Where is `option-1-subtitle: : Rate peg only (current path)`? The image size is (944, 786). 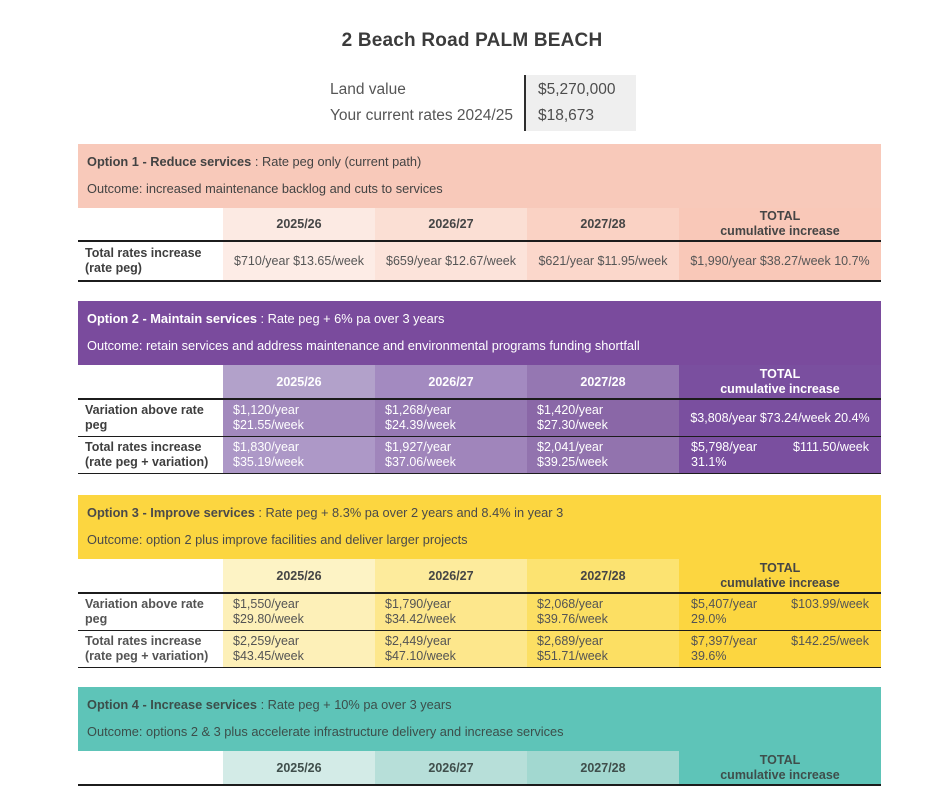
option-1-subtitle: : Rate peg only (current path) is located at coordinates (338, 161).